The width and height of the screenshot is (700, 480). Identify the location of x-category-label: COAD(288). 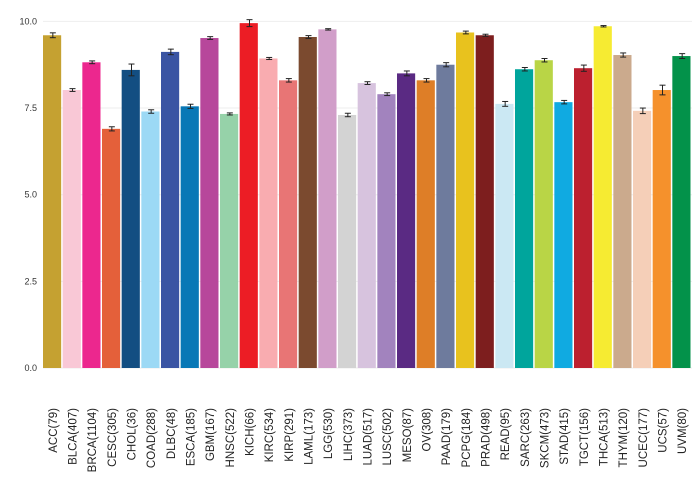
(152, 438).